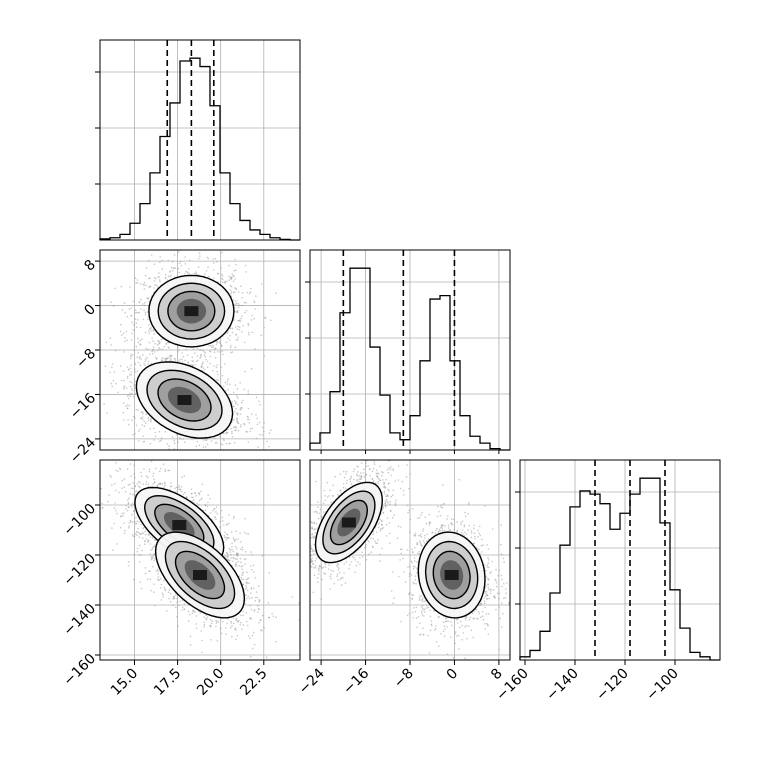 This screenshot has width=760, height=760. I want to click on hist-panel-p2, so click(618, 560).